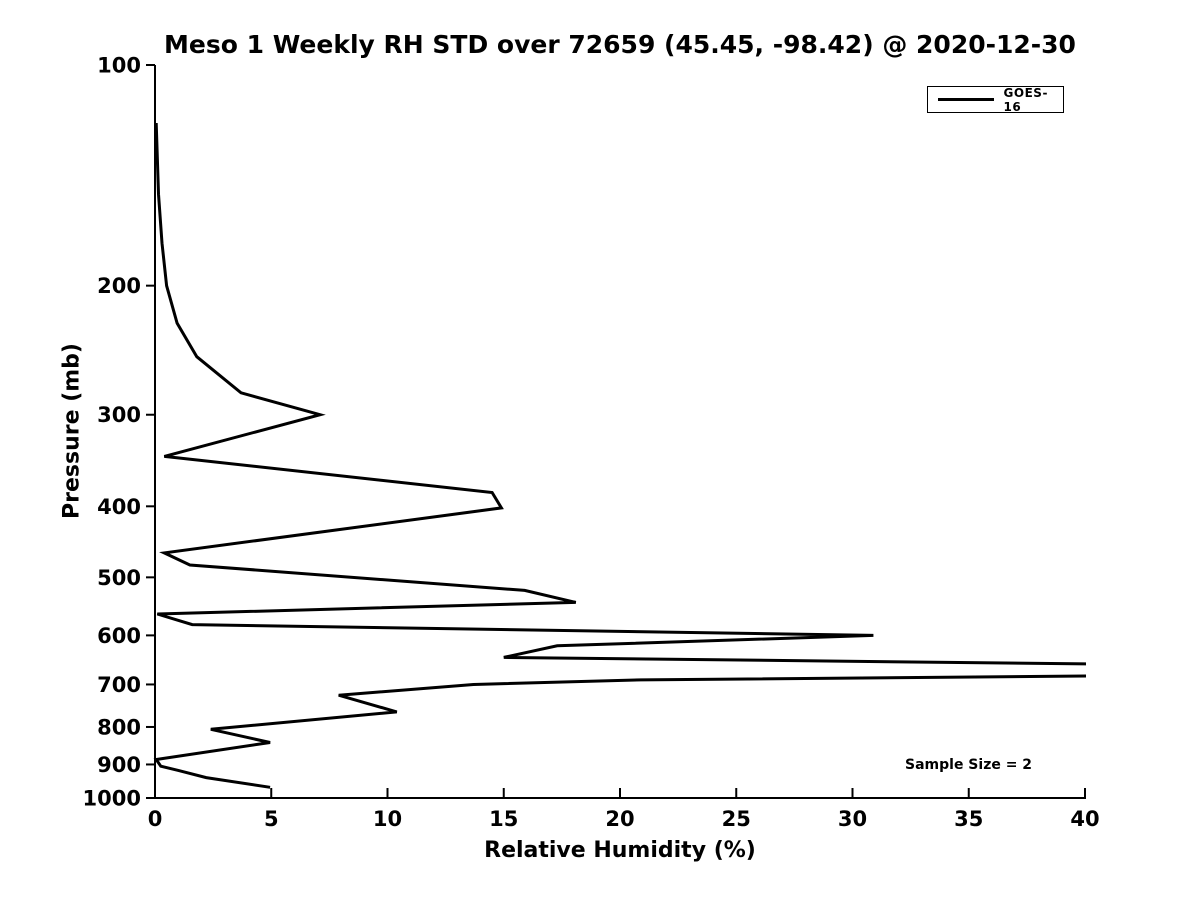 The image size is (1200, 900). What do you see at coordinates (119, 415) in the screenshot?
I see `y-tick-label: 300` at bounding box center [119, 415].